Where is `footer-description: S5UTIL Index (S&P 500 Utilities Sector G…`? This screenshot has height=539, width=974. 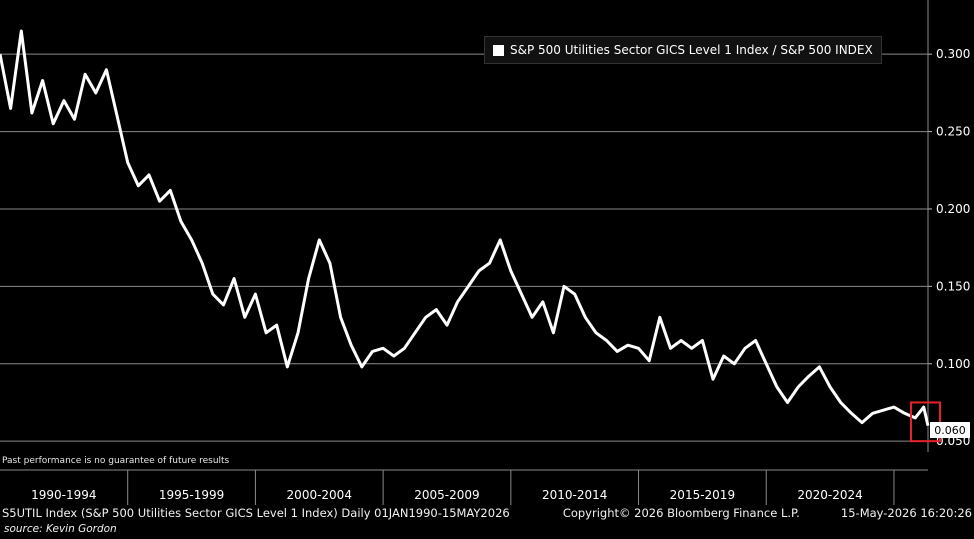
footer-description: S5UTIL Index (S&P 500 Utilities Sector G… is located at coordinates (256, 513).